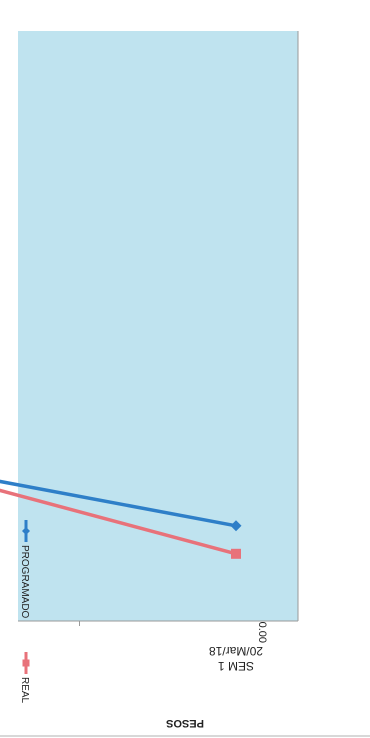 This screenshot has width=370, height=738. I want to click on x-tick-label: SEM 1, so click(236, 666).